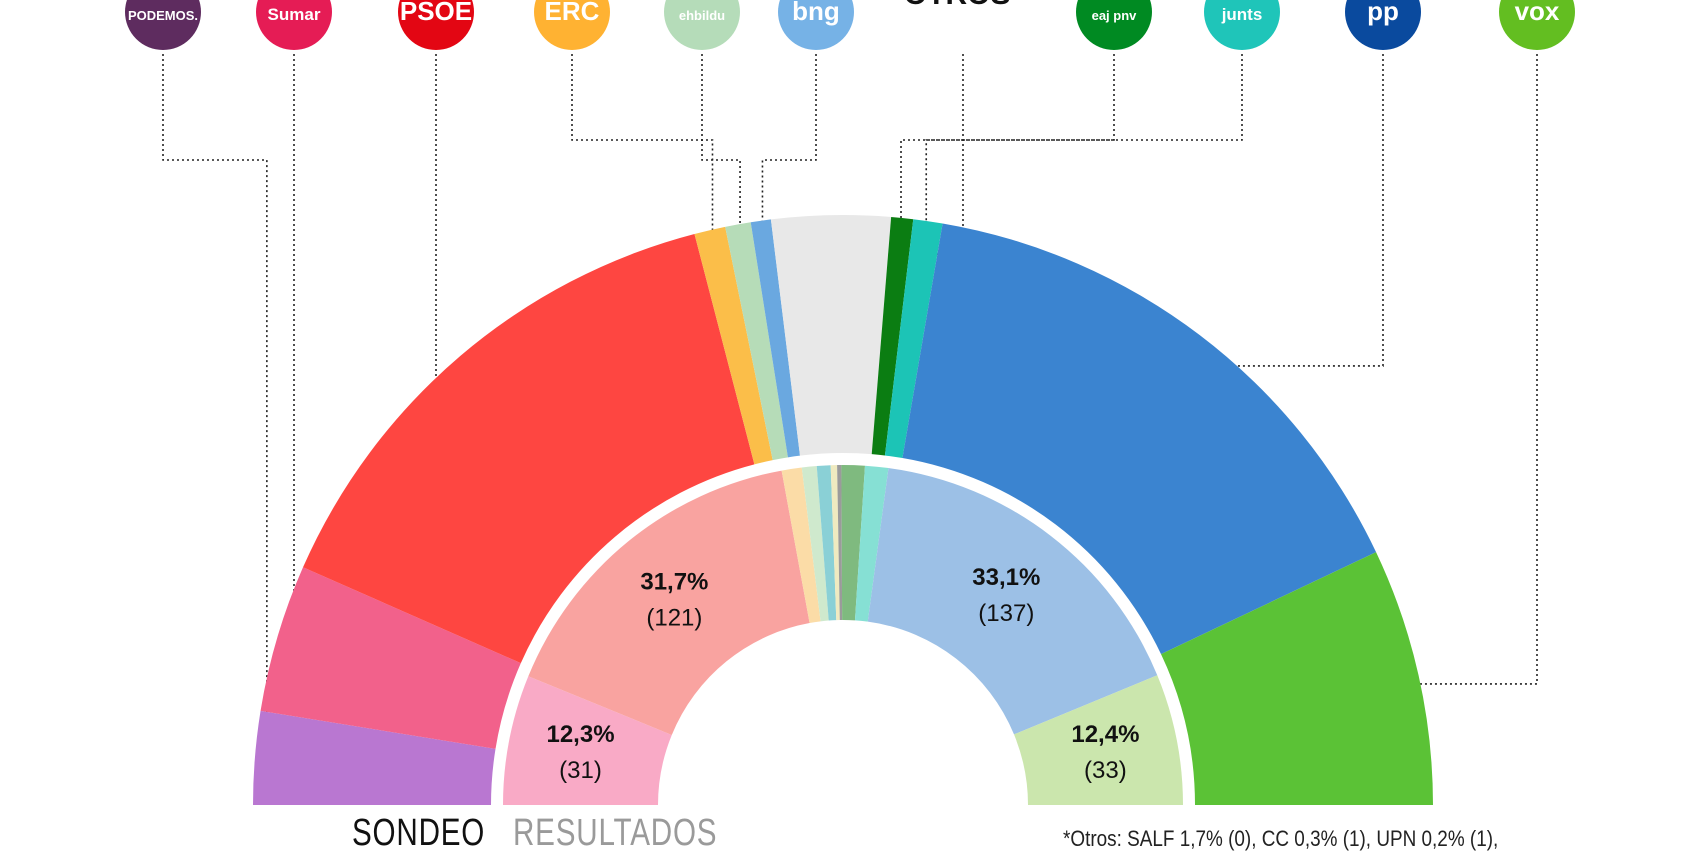  Describe the element at coordinates (1383, 13) in the screenshot. I see `logo-pp-text: pp` at that location.